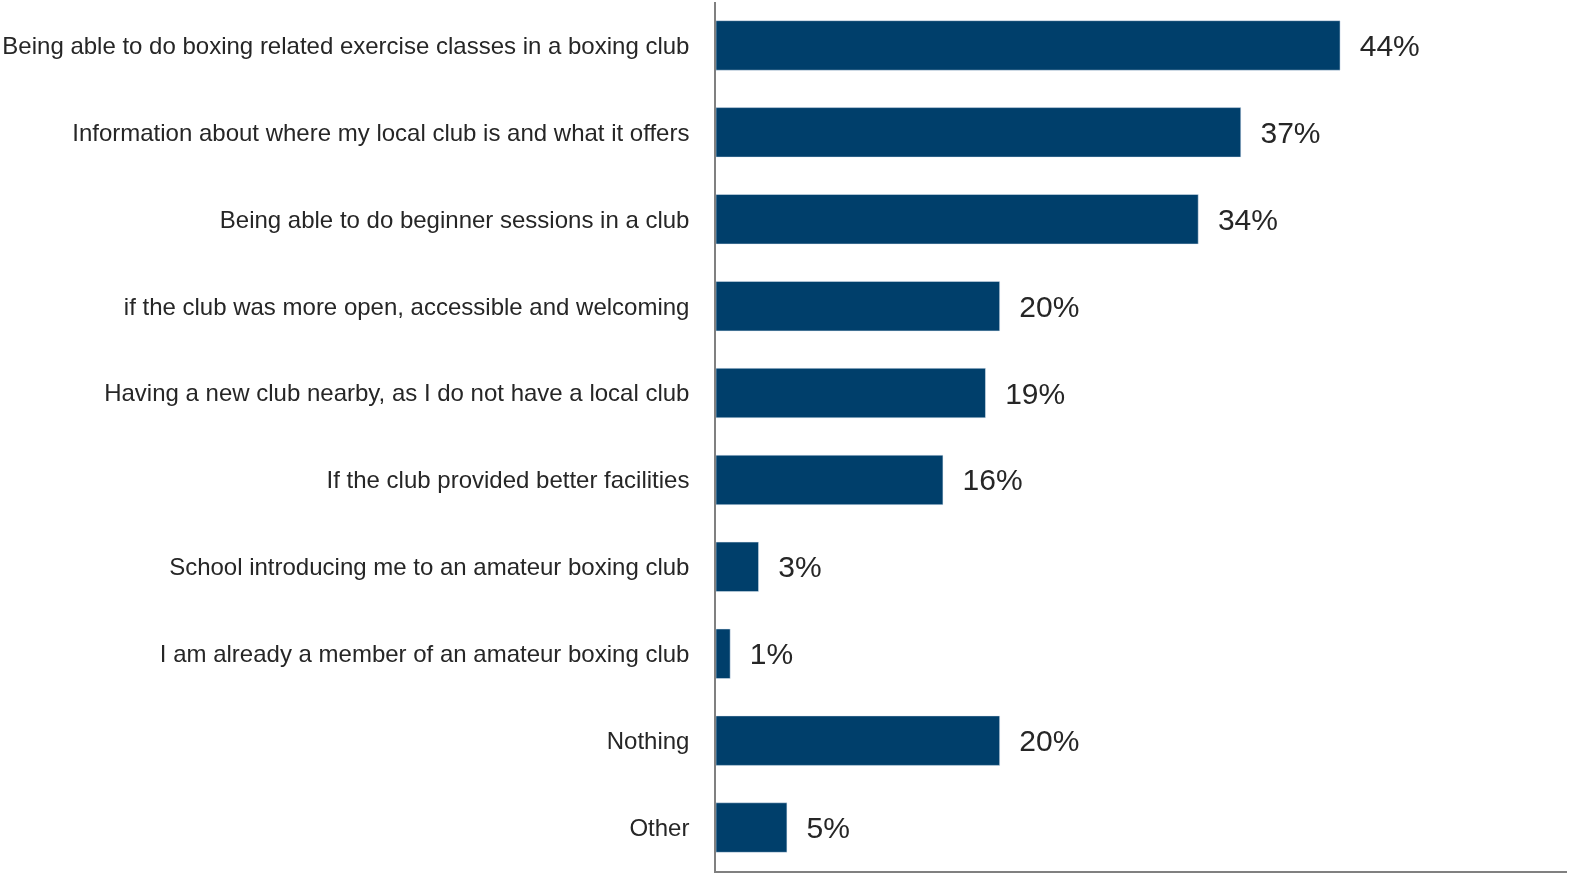 Image resolution: width=1592 pixels, height=885 pixels. I want to click on data-label: 16%, so click(984, 480).